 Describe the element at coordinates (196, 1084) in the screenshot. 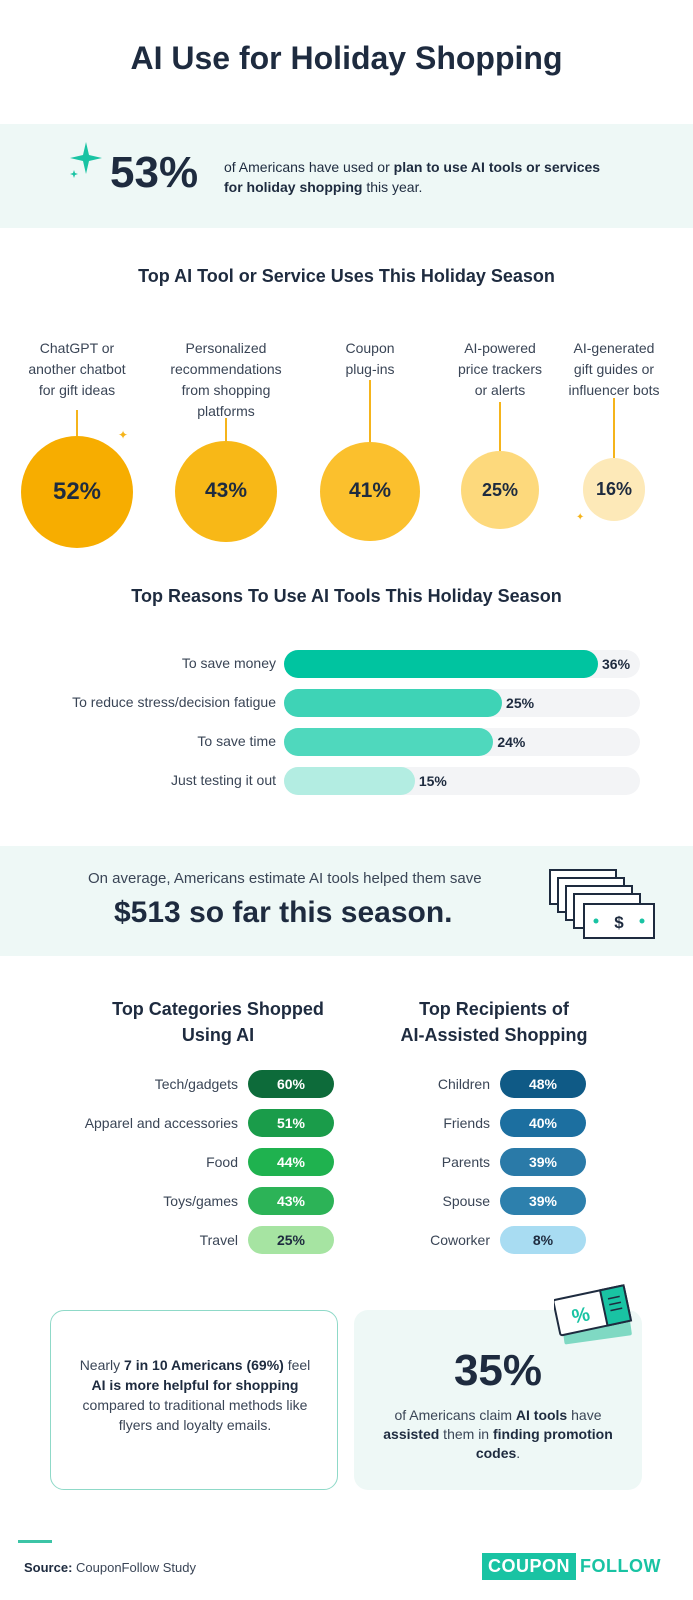

I see `category-label: Tech/gadgets` at that location.